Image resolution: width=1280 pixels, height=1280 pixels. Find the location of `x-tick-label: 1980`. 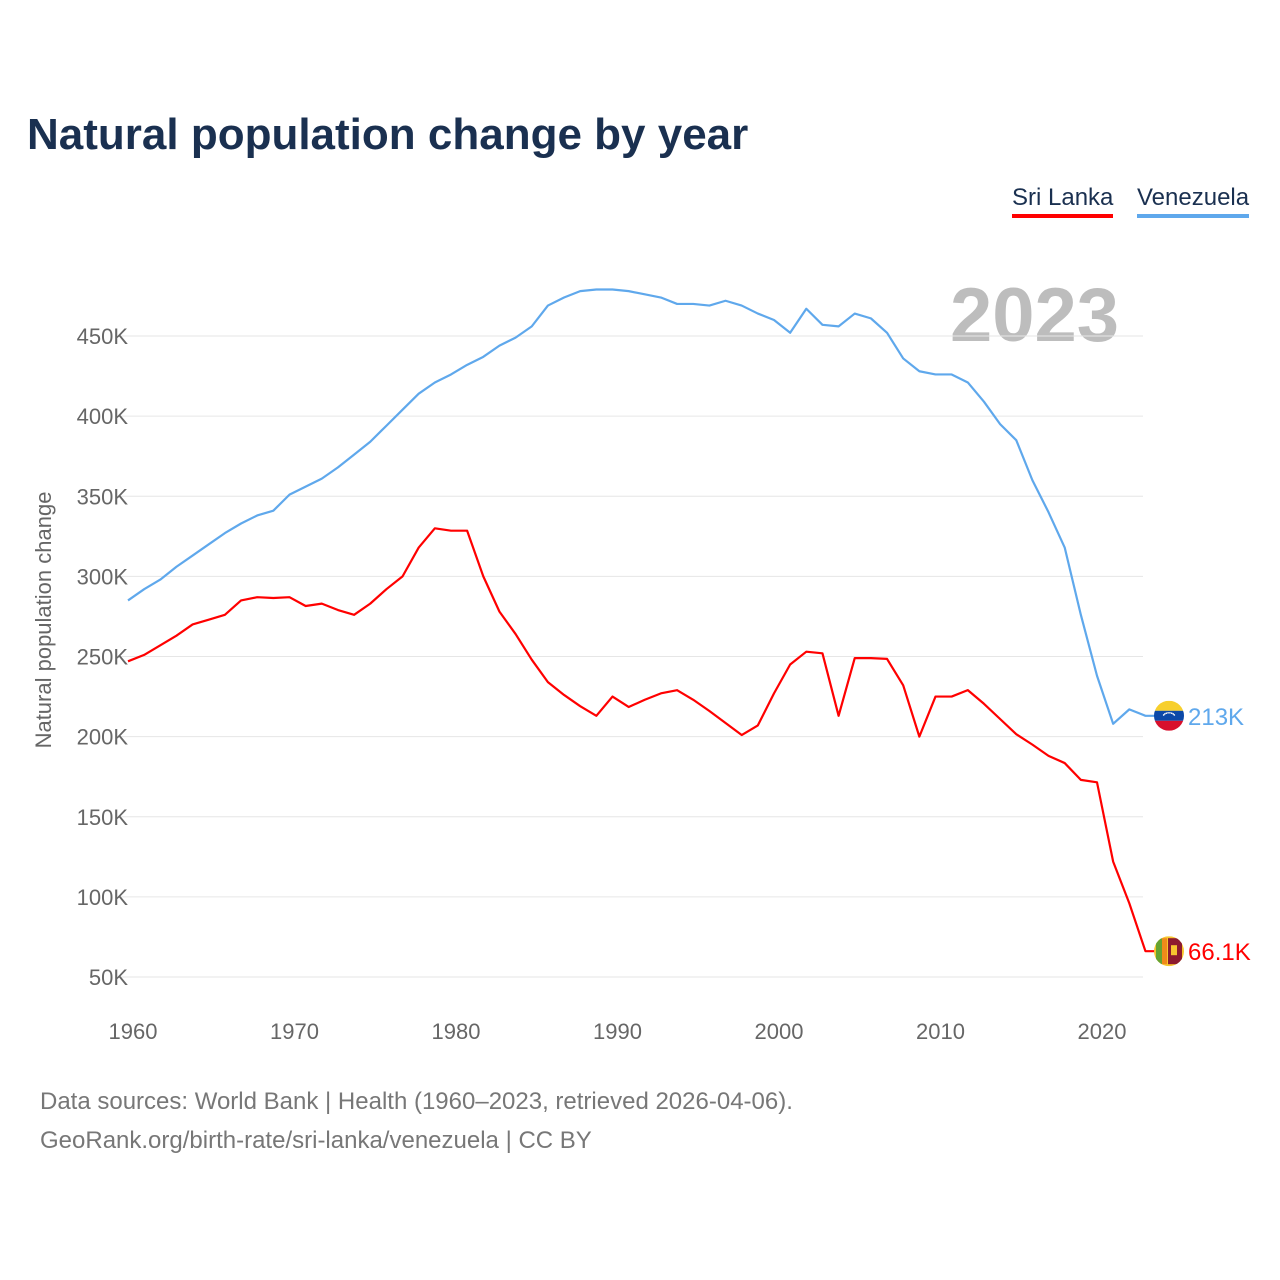

x-tick-label: 1980 is located at coordinates (456, 1031).